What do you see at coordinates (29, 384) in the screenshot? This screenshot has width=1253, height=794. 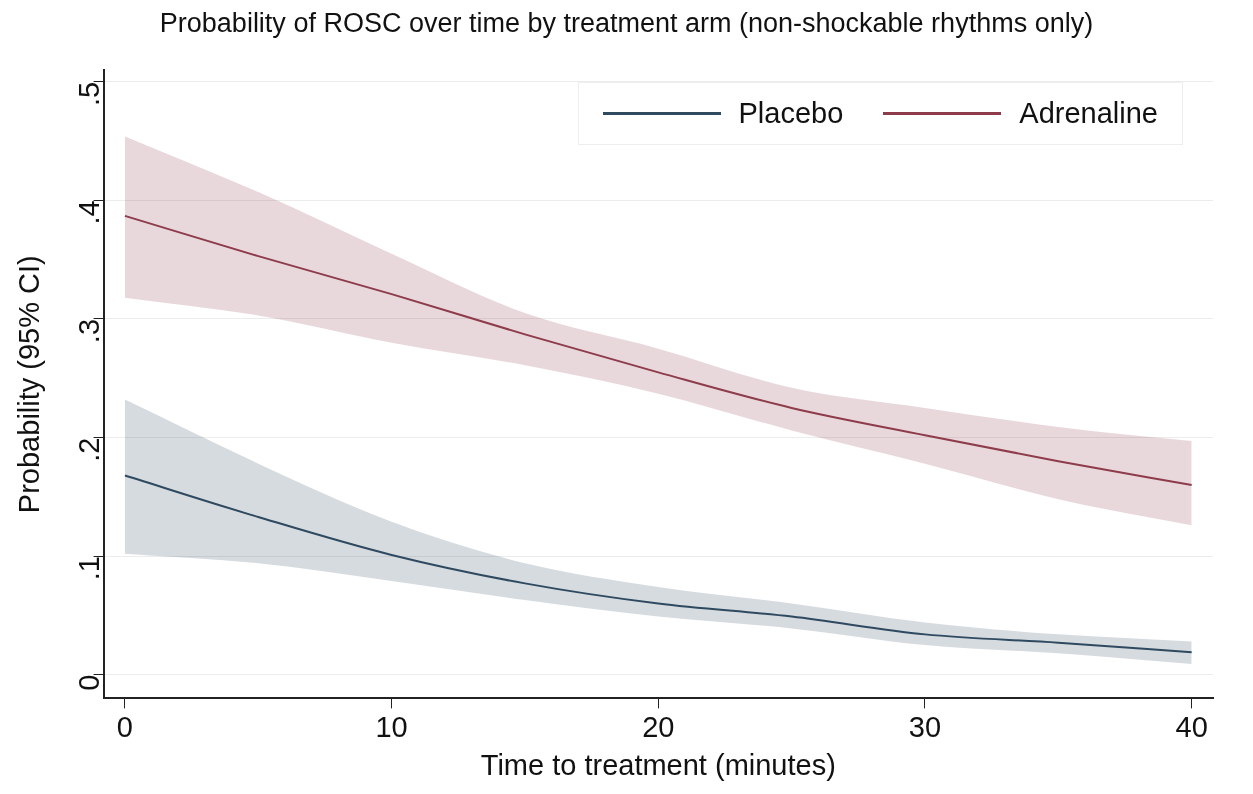 I see `y-axis-title: Probability (95% CI)` at bounding box center [29, 384].